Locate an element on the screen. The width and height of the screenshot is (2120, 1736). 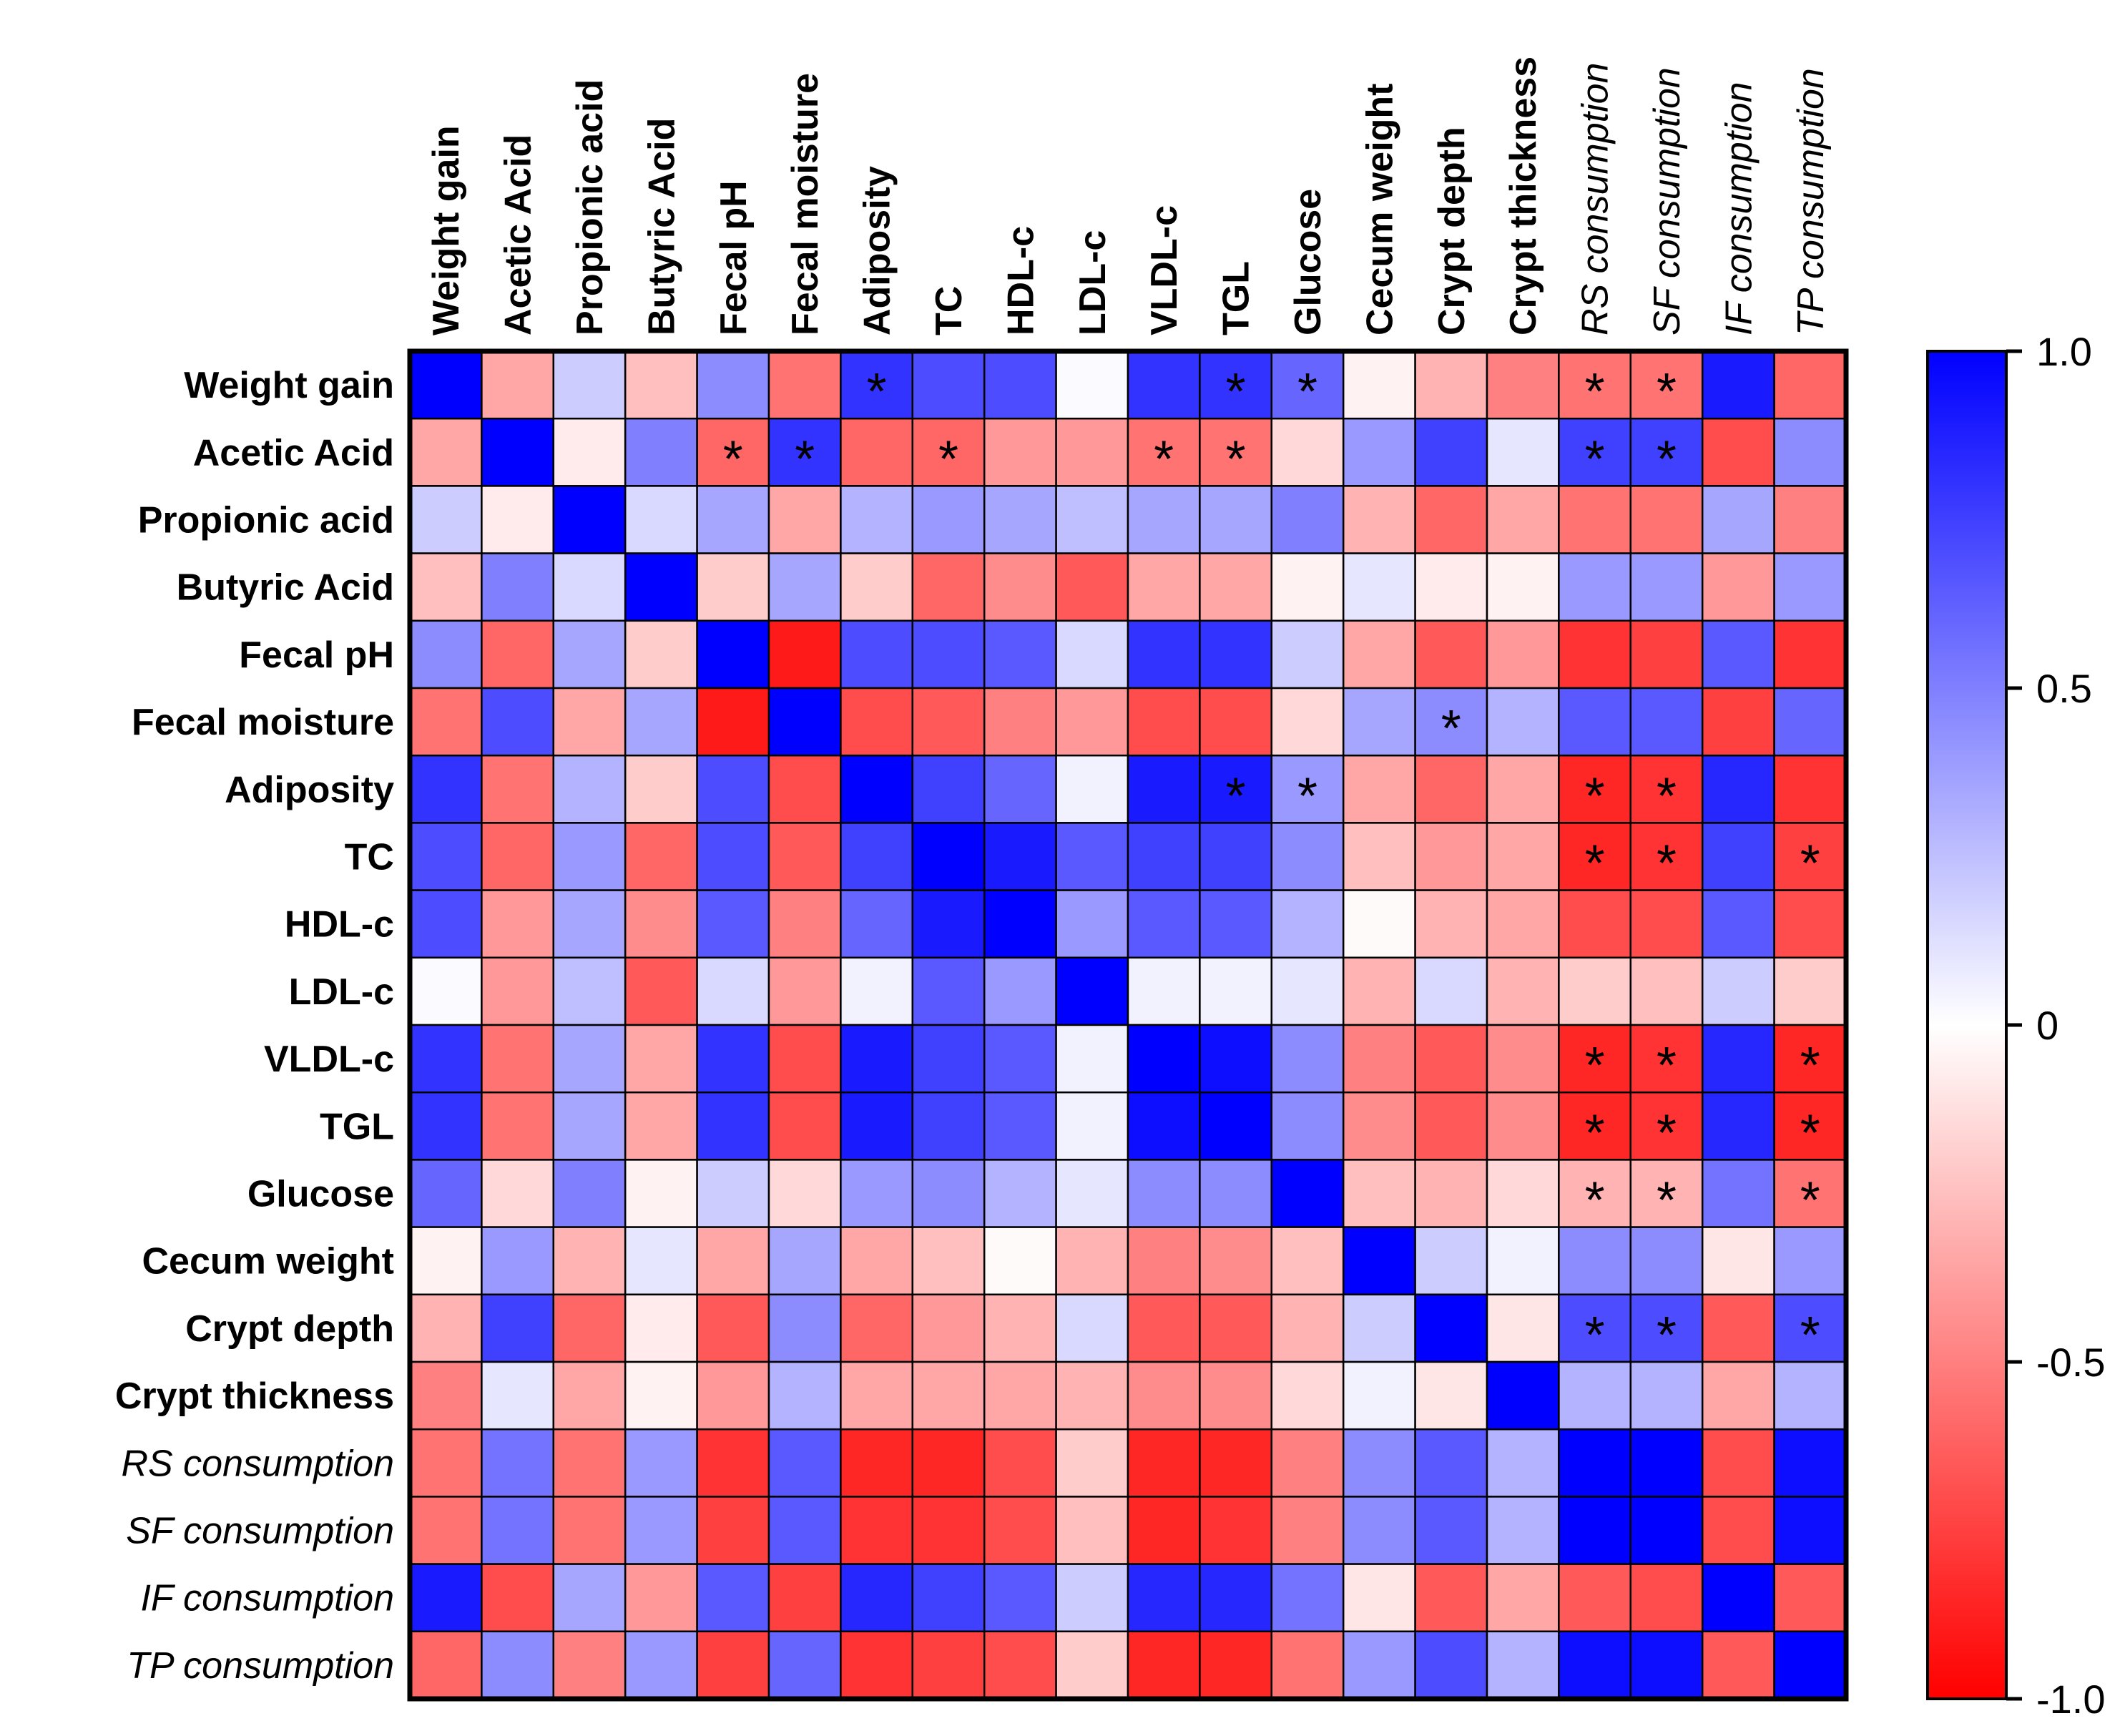
heatmap-cell-tc-x-weight-gain is located at coordinates (445, 857).